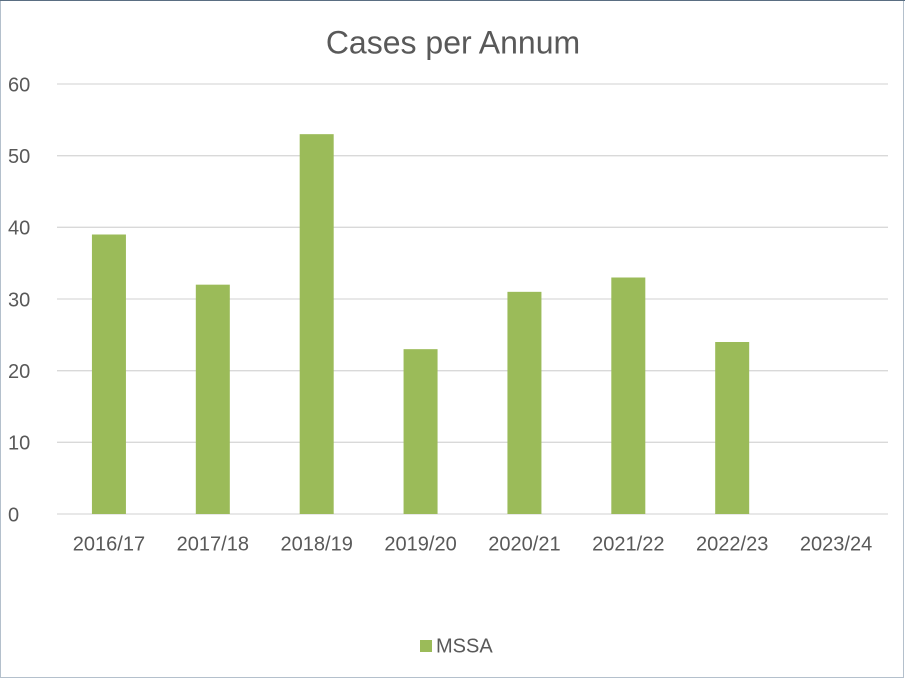 Image resolution: width=905 pixels, height=679 pixels. I want to click on y-tick-label: 10, so click(19, 444).